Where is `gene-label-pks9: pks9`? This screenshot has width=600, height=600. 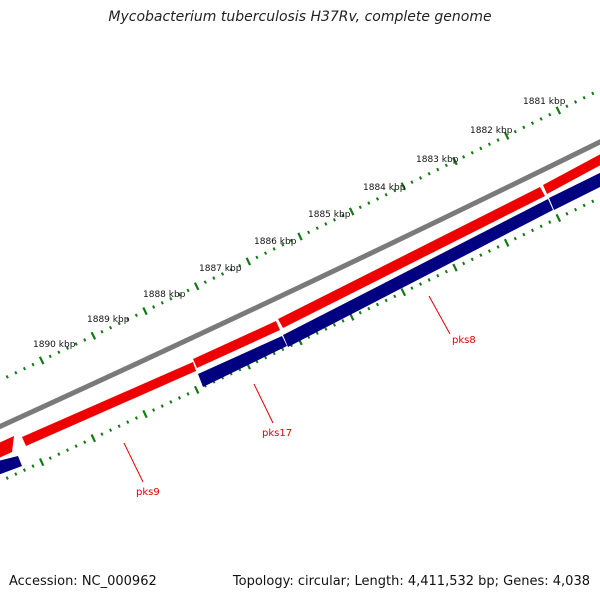
gene-label-pks9: pks9 is located at coordinates (148, 492).